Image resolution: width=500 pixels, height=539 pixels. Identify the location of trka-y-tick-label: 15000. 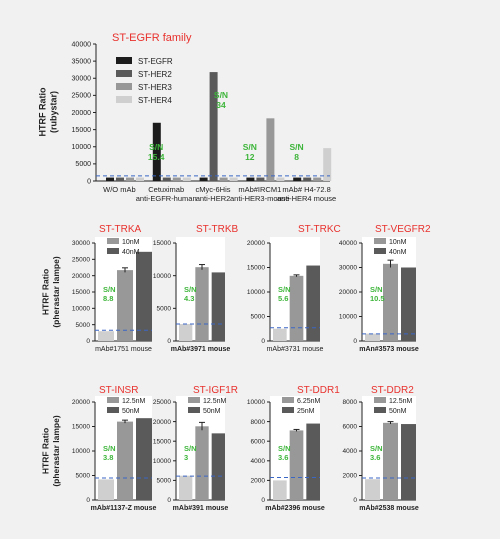
(81, 292).